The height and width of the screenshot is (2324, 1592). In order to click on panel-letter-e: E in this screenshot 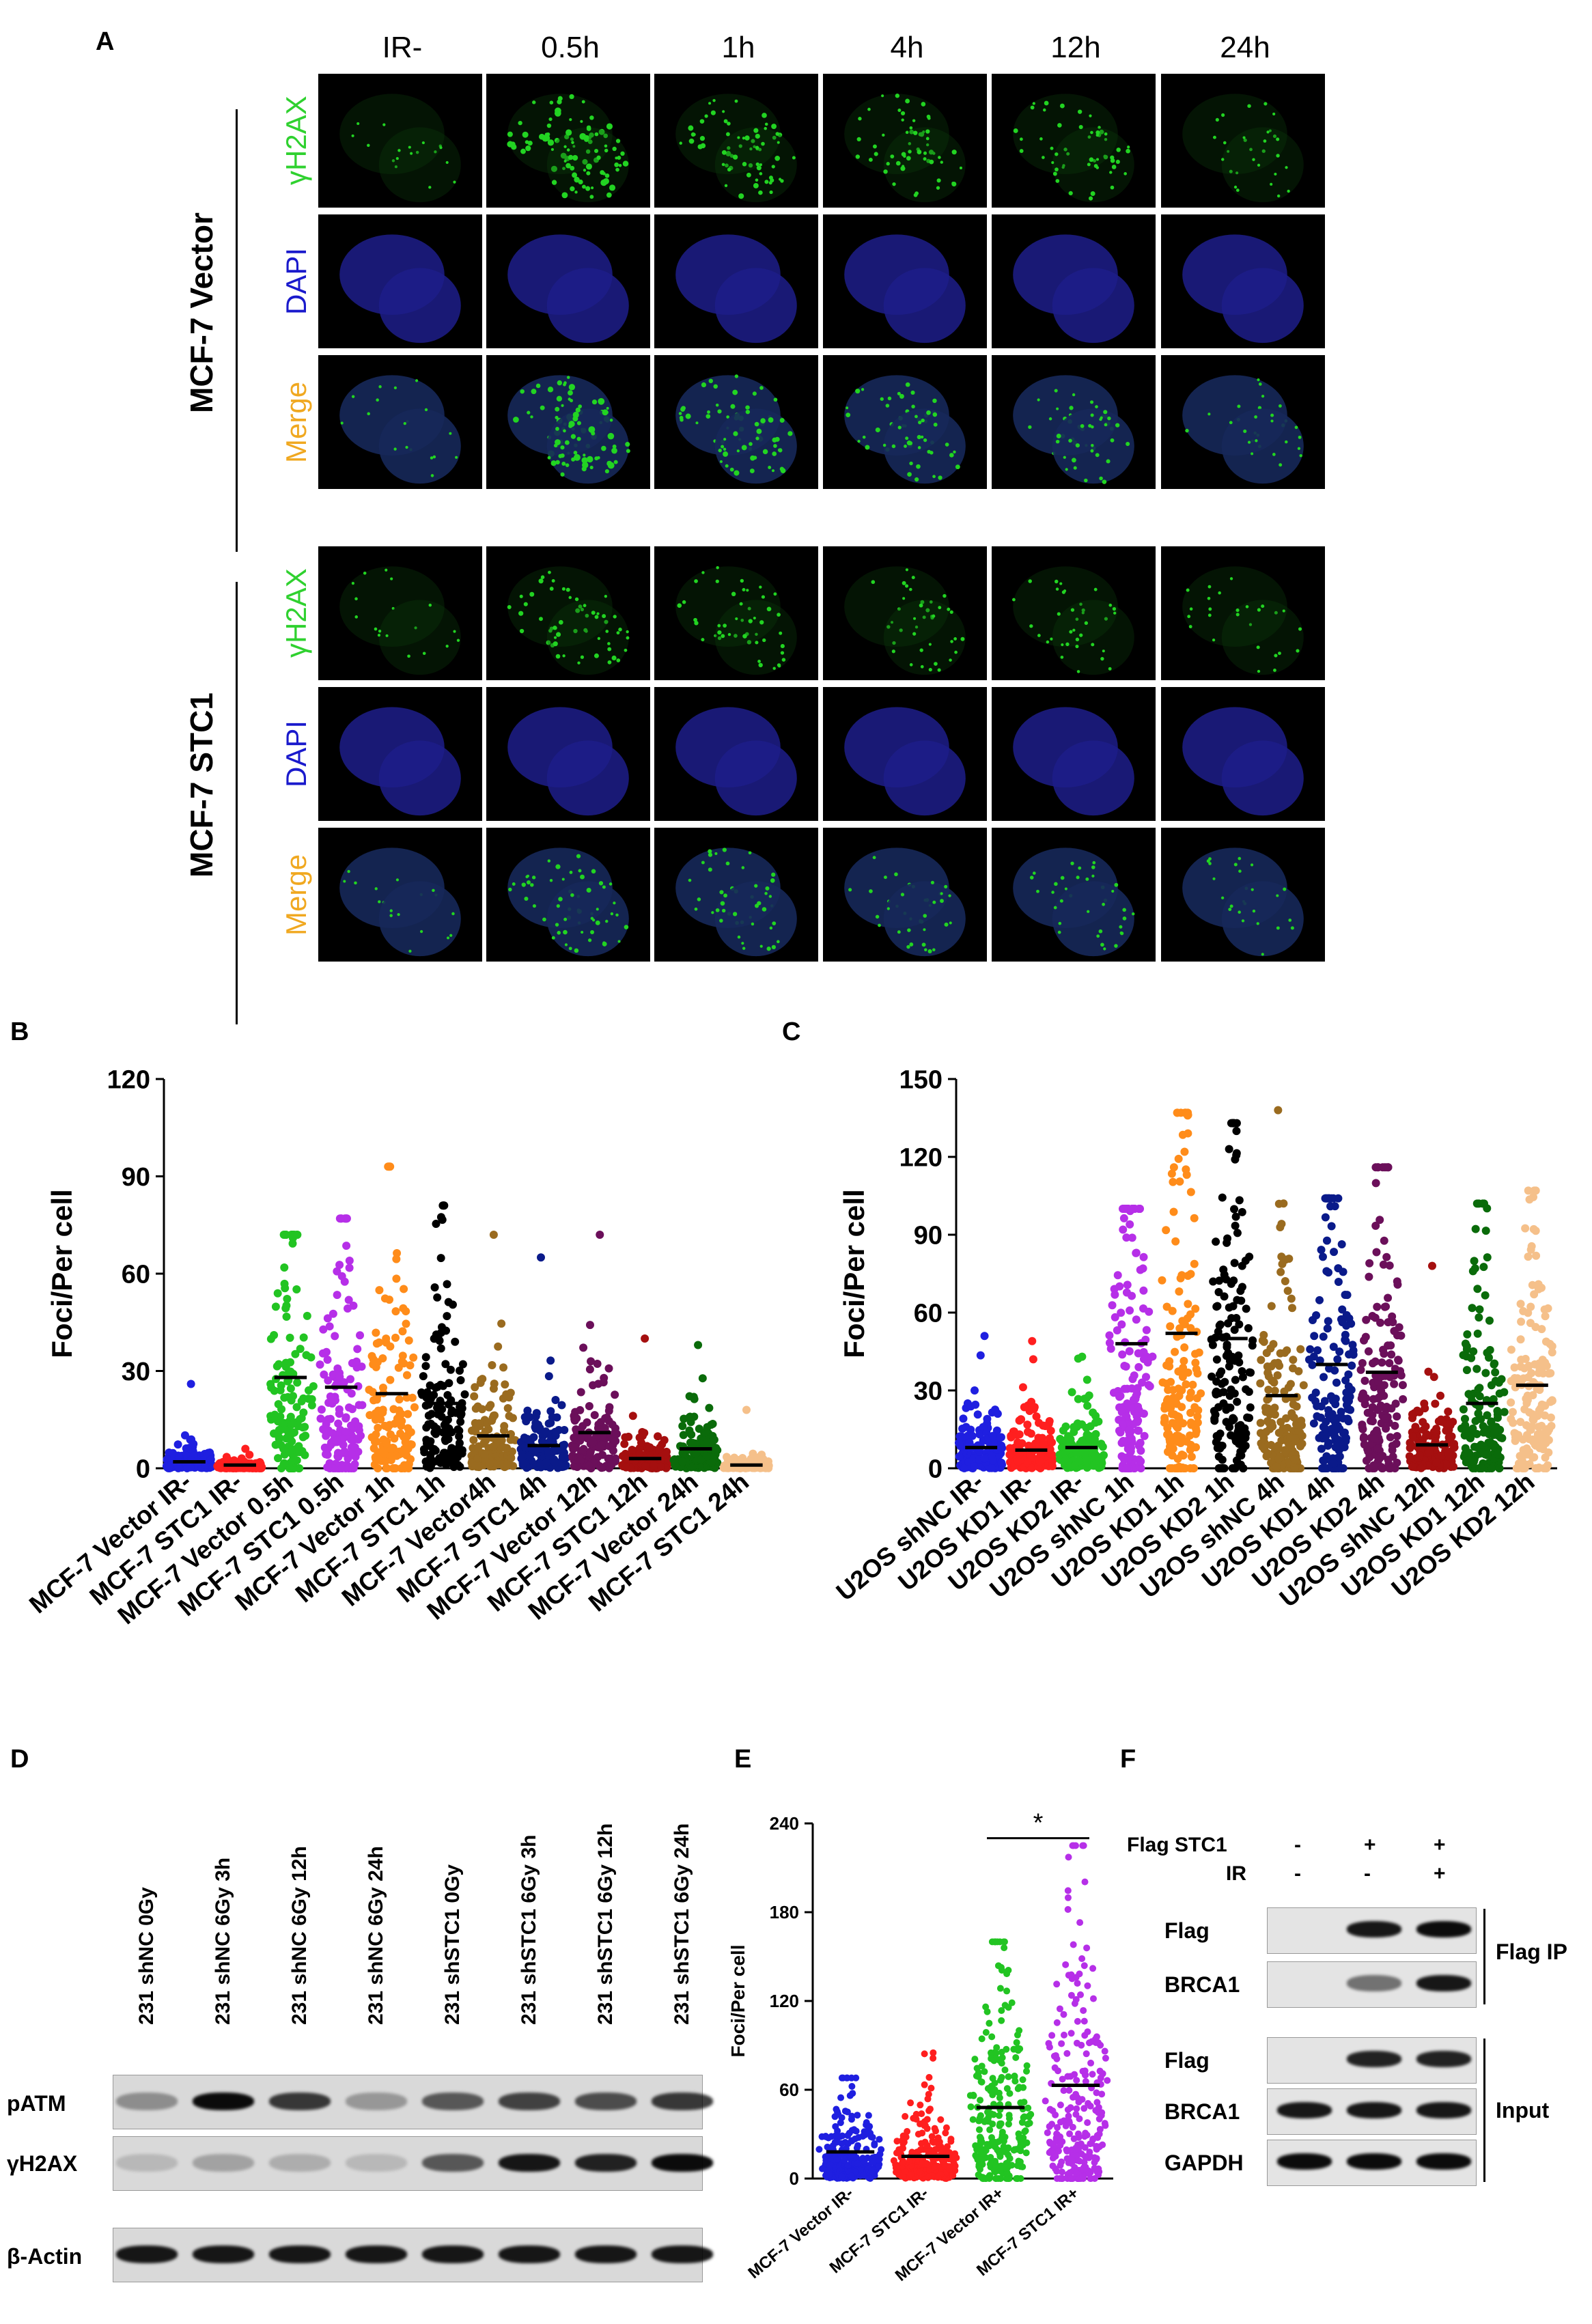, I will do `click(743, 1759)`.